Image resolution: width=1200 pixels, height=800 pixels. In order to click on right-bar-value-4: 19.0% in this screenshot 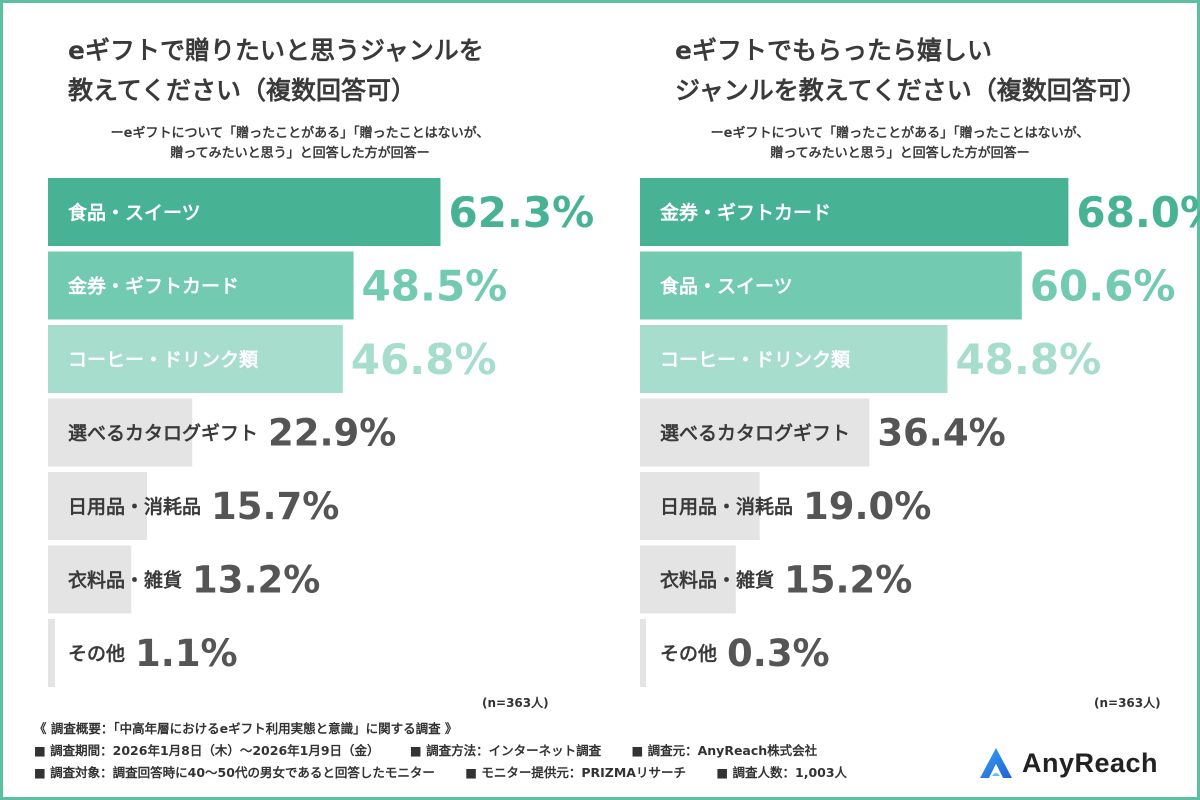, I will do `click(867, 506)`.